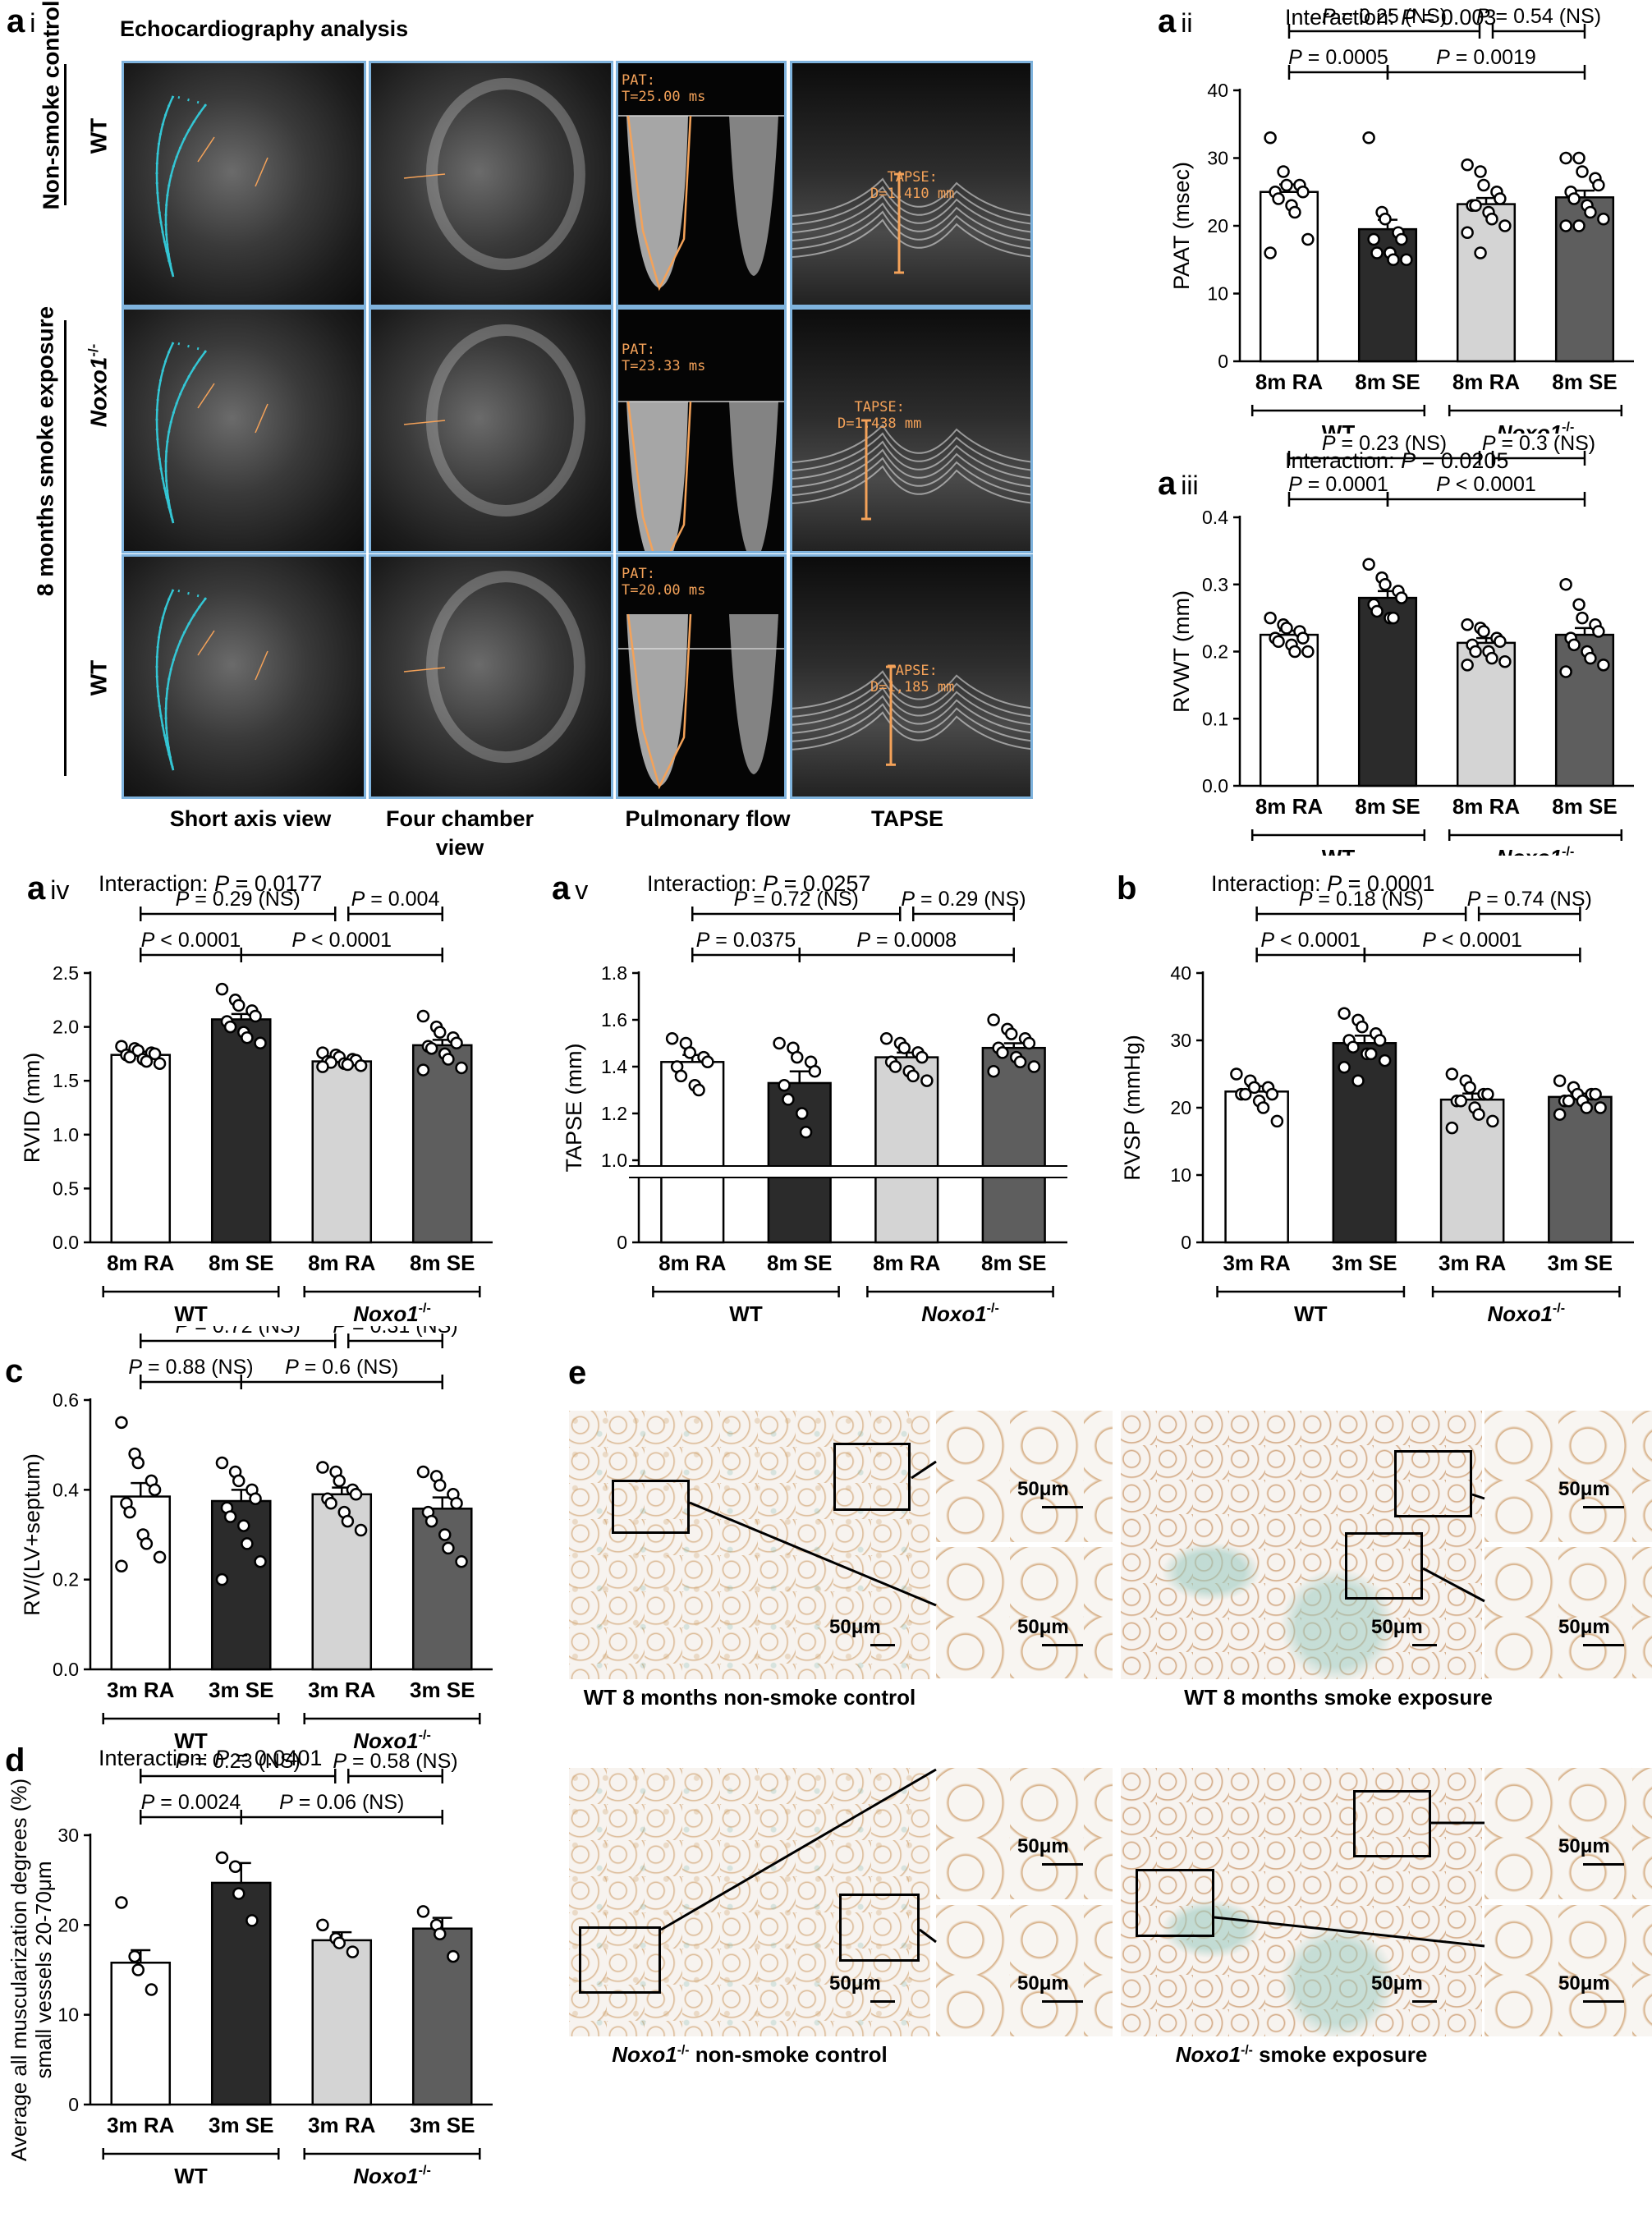 The width and height of the screenshot is (1652, 2231). What do you see at coordinates (1302, 1902) in the screenshot?
I see `histo-noxo-se-overview` at bounding box center [1302, 1902].